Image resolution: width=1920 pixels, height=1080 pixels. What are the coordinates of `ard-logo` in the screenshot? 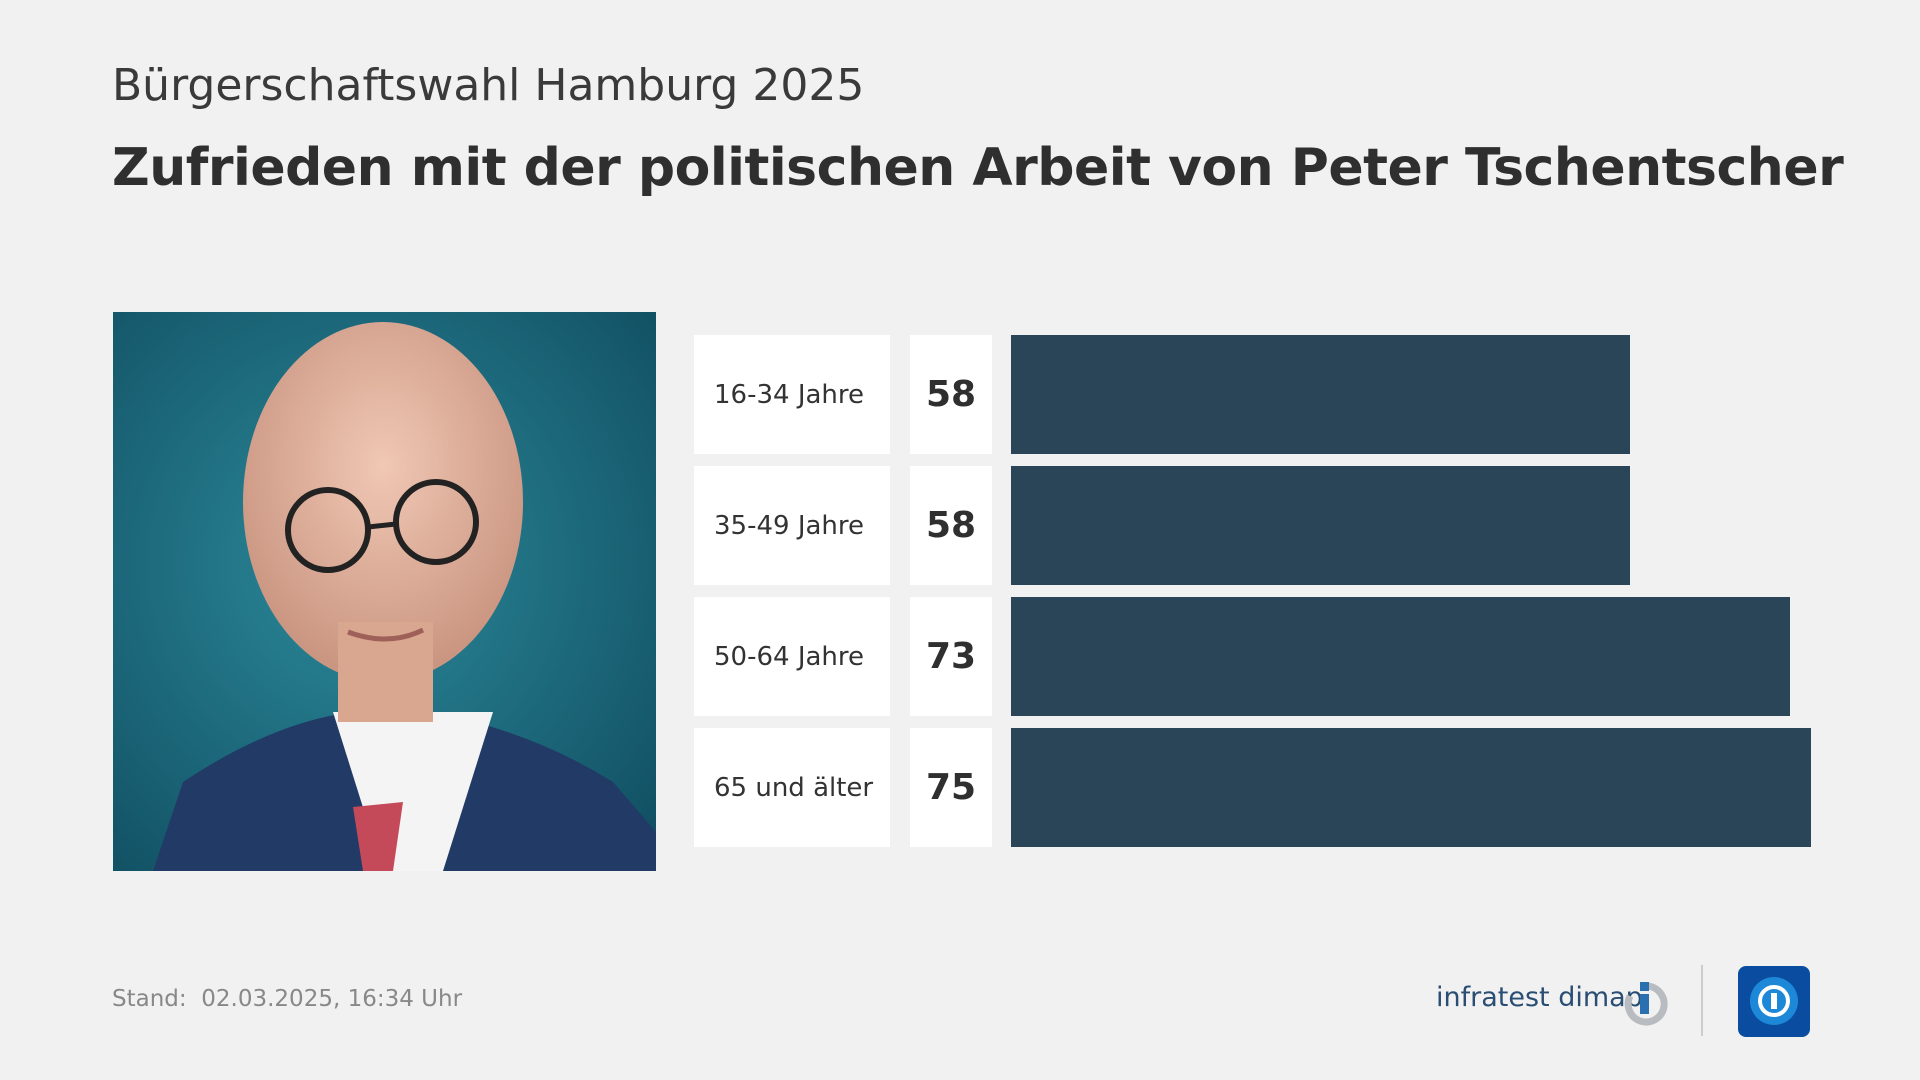 It's located at (1774, 1001).